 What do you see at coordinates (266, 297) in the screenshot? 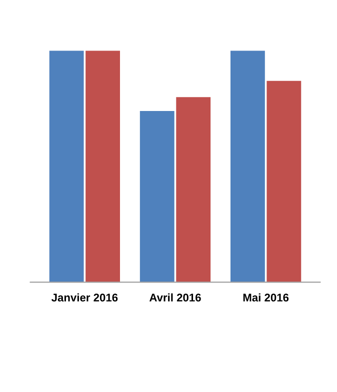
I see `x-tick-label: Mai 2016` at bounding box center [266, 297].